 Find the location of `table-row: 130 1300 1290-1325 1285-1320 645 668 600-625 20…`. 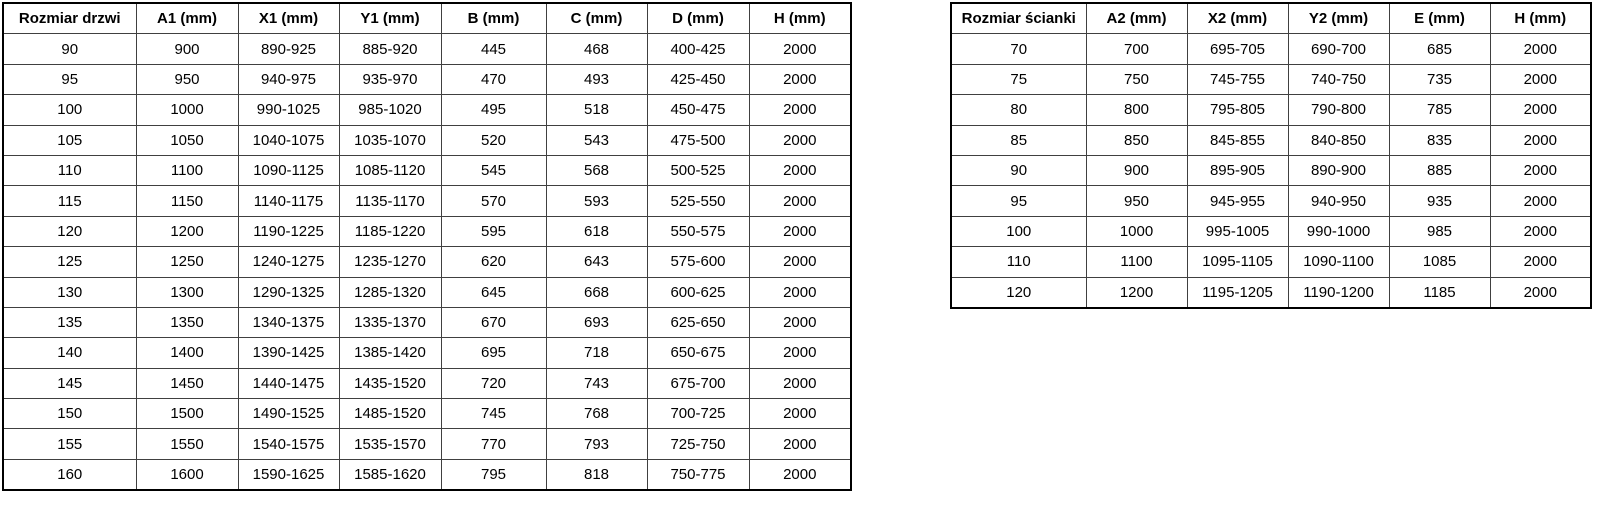

table-row: 130 1300 1290-1325 1285-1320 645 668 600-625 20… is located at coordinates (427, 292).